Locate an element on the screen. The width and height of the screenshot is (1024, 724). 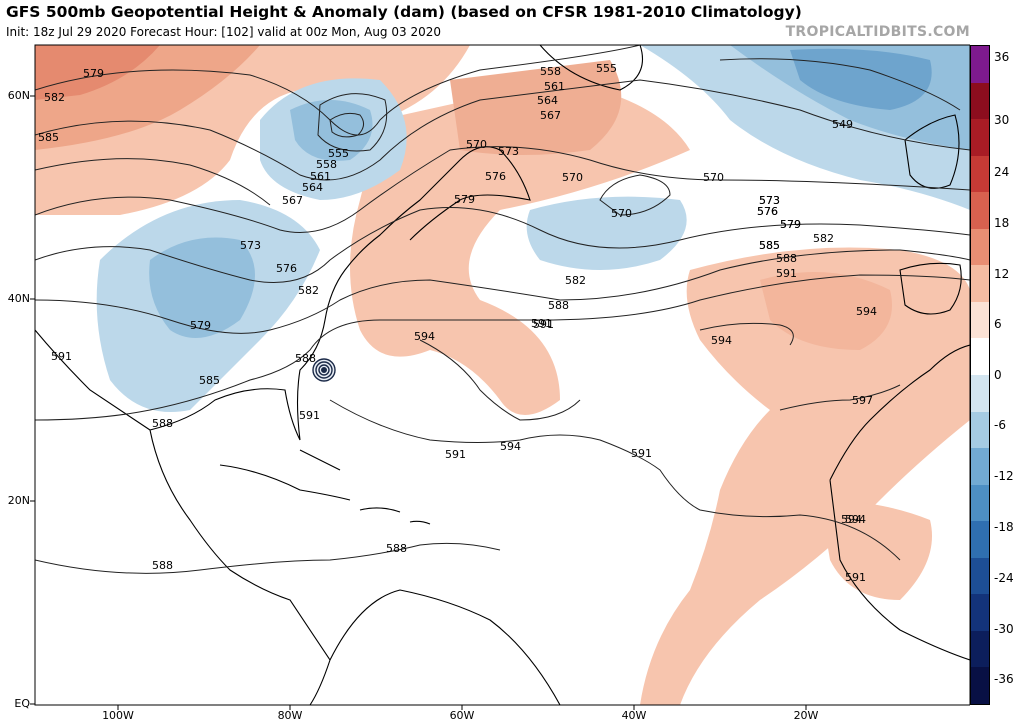
lon-label-40w: 40W is located at coordinates (634, 715).